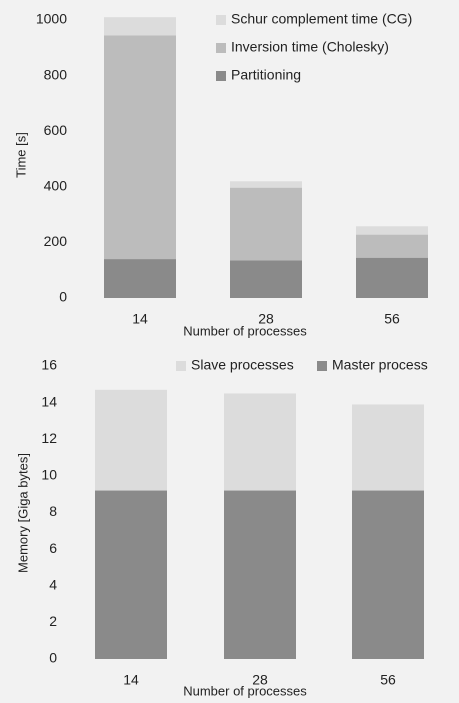 The image size is (459, 703). What do you see at coordinates (49, 365) in the screenshot?
I see `y-tick-label: 16` at bounding box center [49, 365].